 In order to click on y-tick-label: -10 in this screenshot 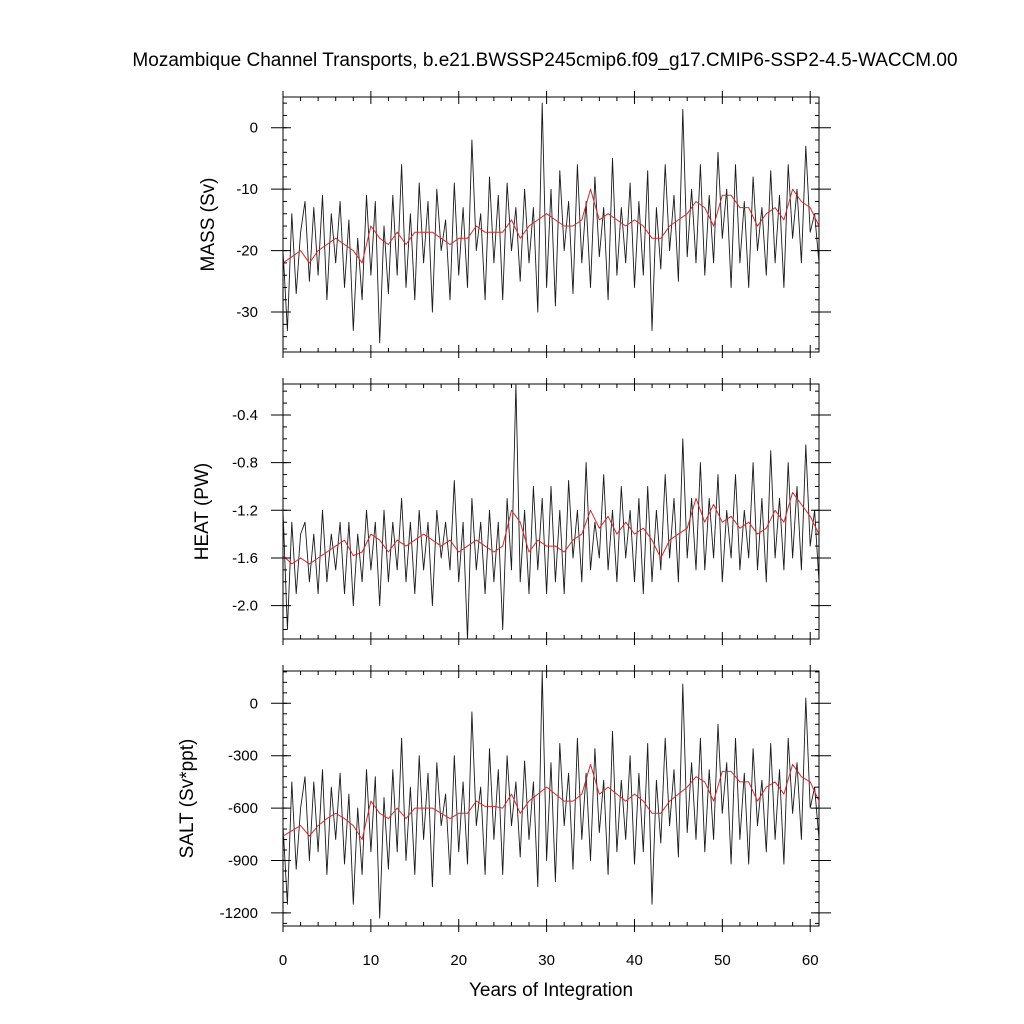, I will do `click(247, 189)`.